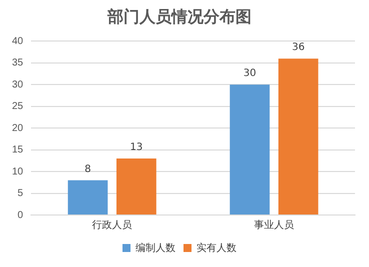 The height and width of the screenshot is (267, 369). I want to click on data-label: 36, so click(298, 48).